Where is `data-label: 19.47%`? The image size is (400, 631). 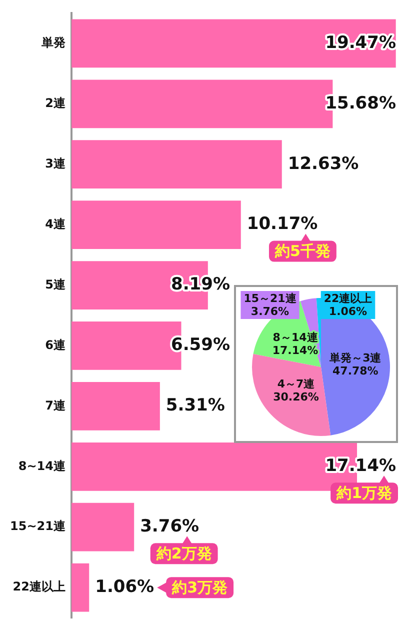
data-label: 19.47% is located at coordinates (360, 42).